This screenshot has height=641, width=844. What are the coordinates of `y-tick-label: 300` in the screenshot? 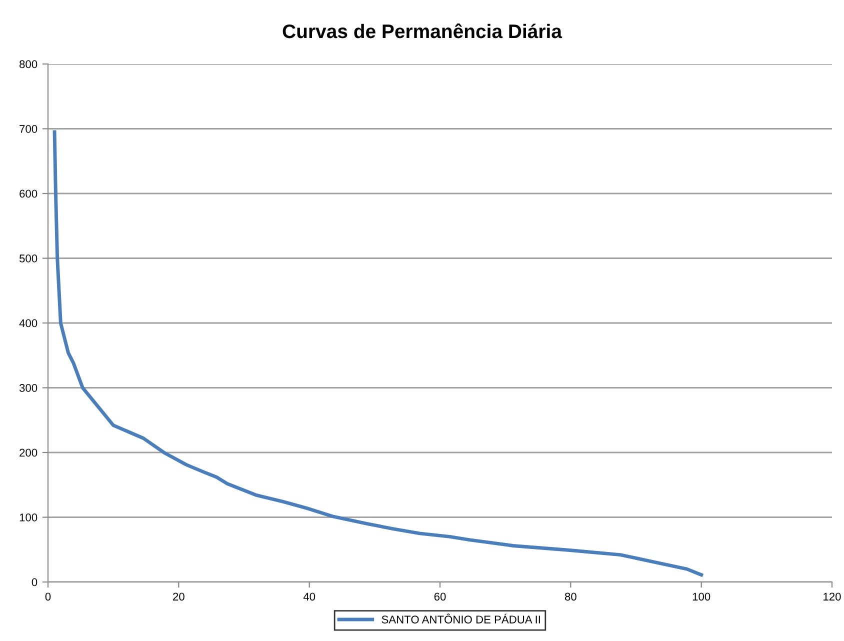 It's located at (28, 388).